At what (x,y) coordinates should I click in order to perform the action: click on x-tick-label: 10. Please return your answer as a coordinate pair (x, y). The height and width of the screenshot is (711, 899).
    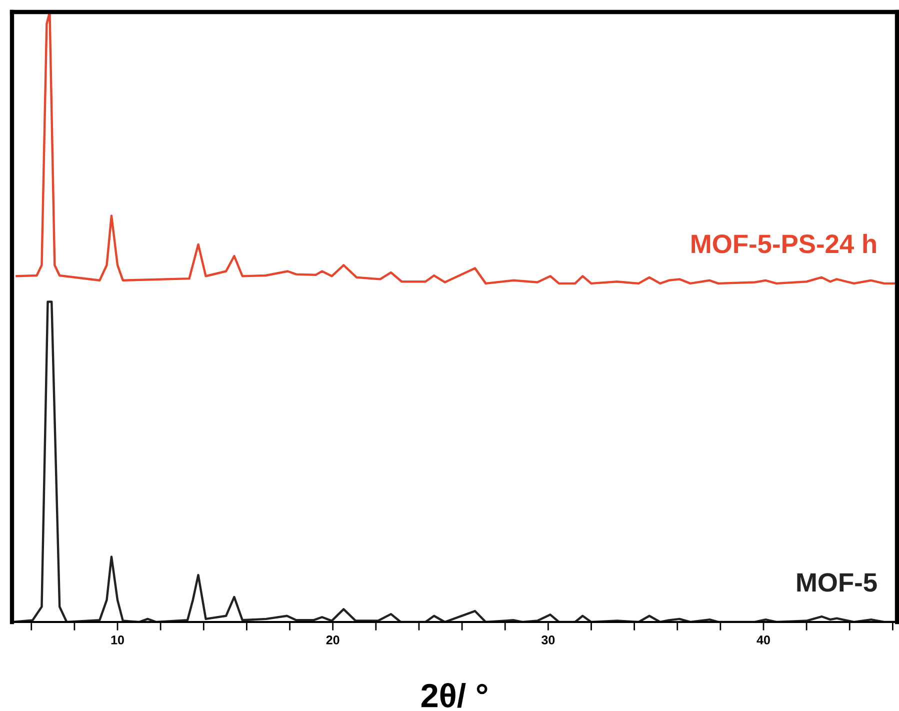
    Looking at the image, I should click on (117, 640).